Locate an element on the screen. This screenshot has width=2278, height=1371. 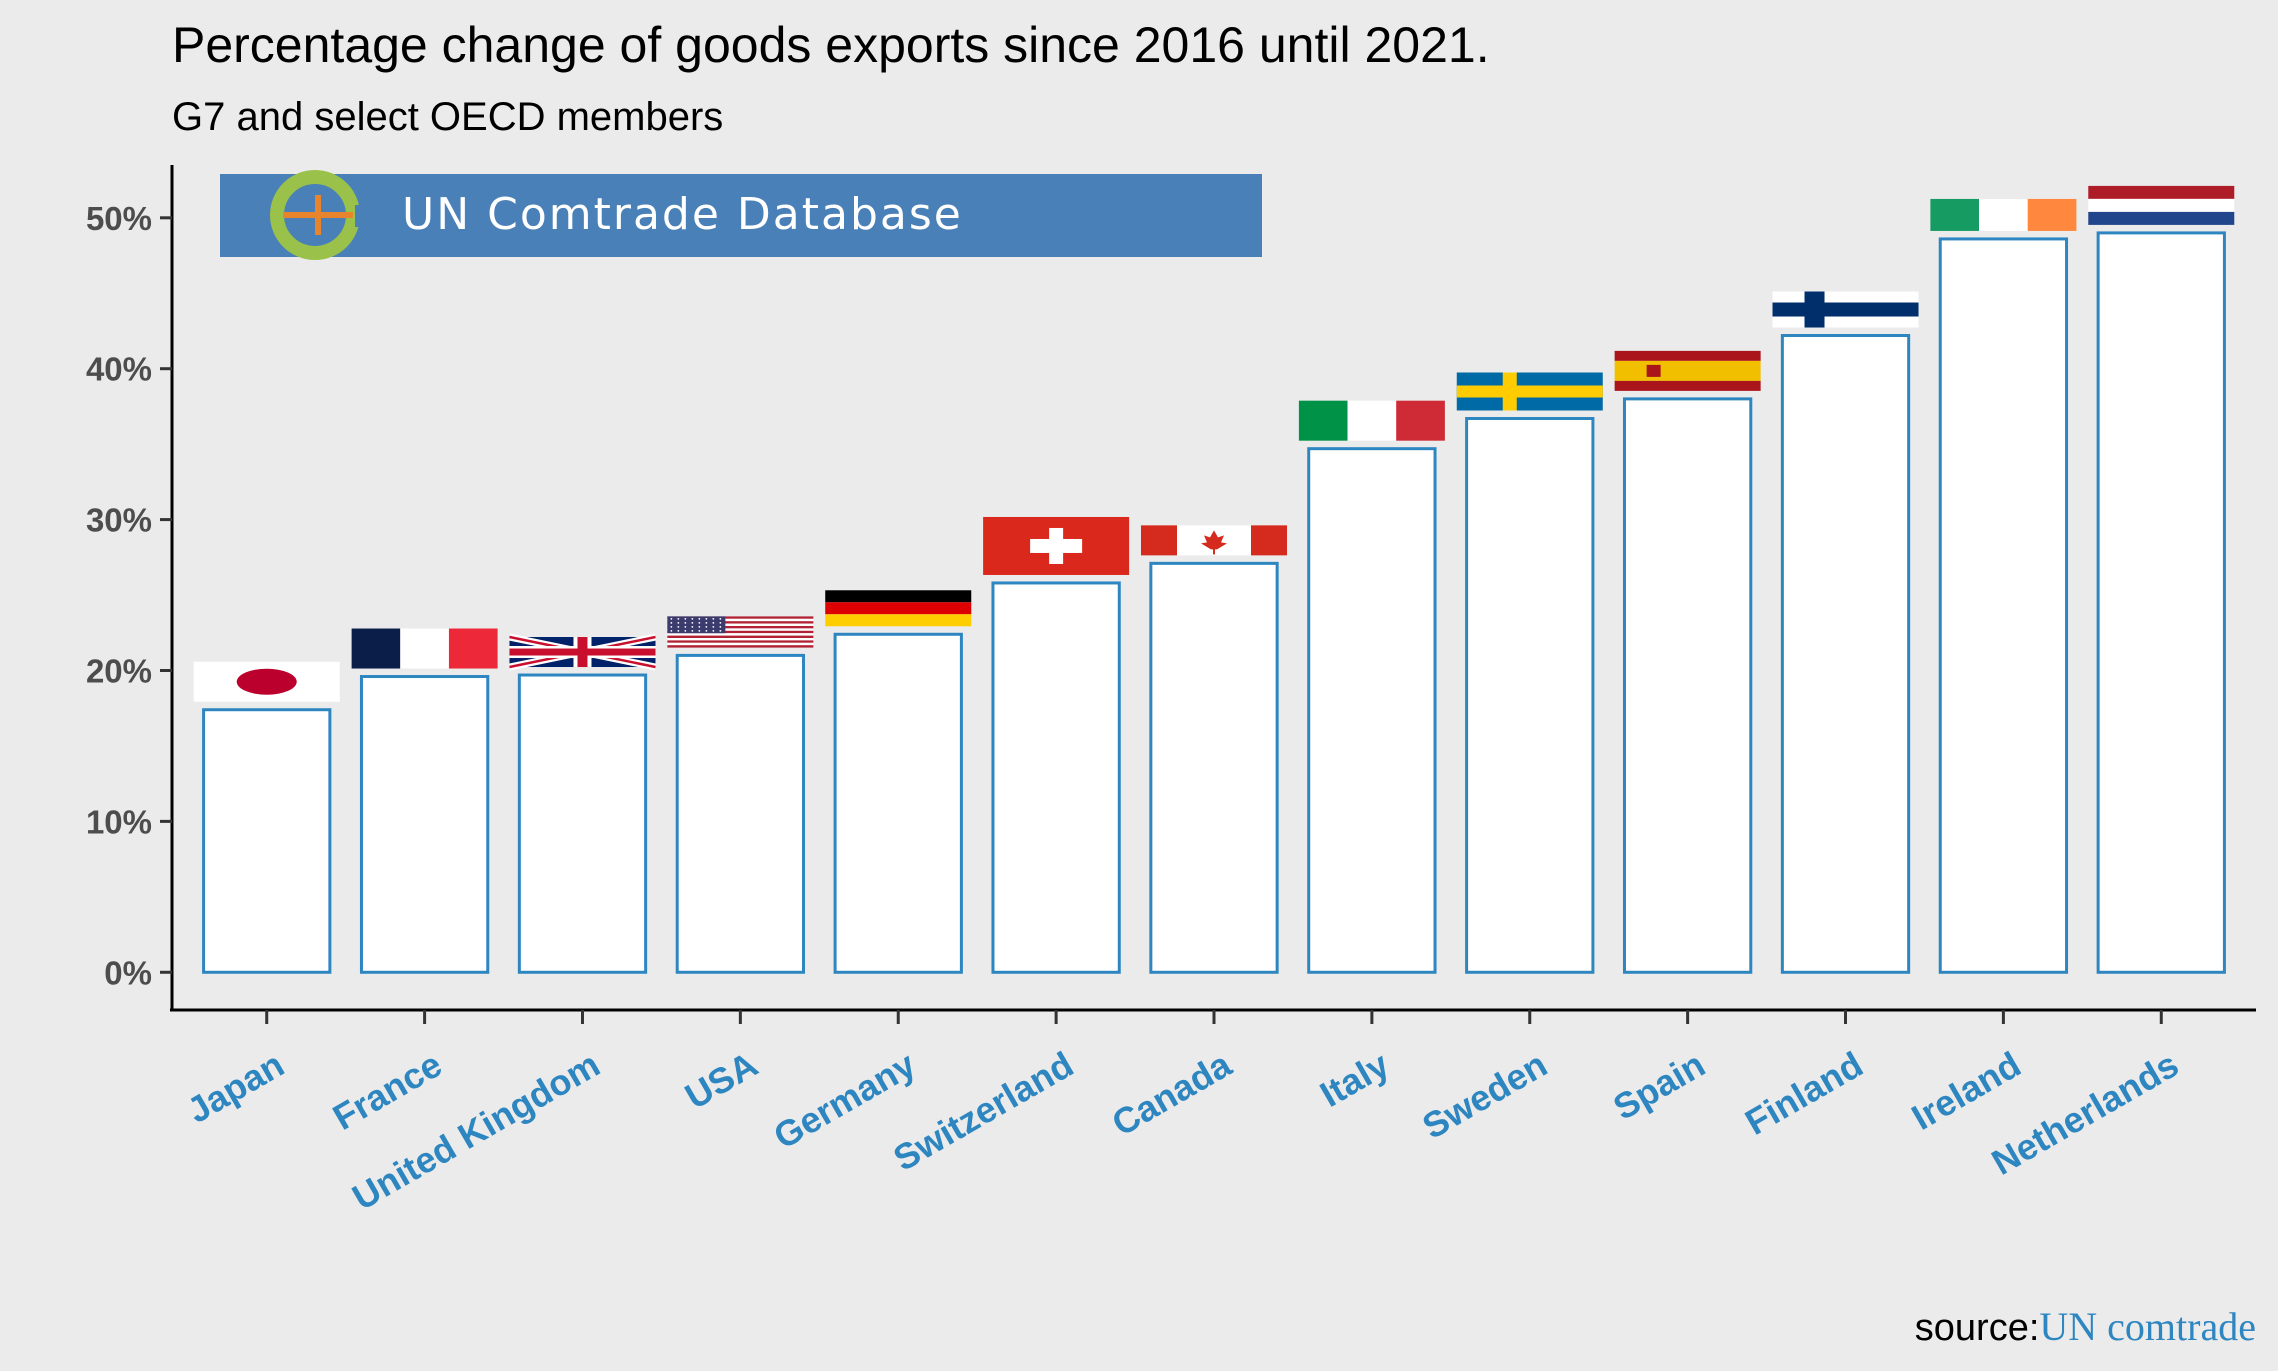
chart-subtitle: G7 and select OECD members is located at coordinates (447, 117).